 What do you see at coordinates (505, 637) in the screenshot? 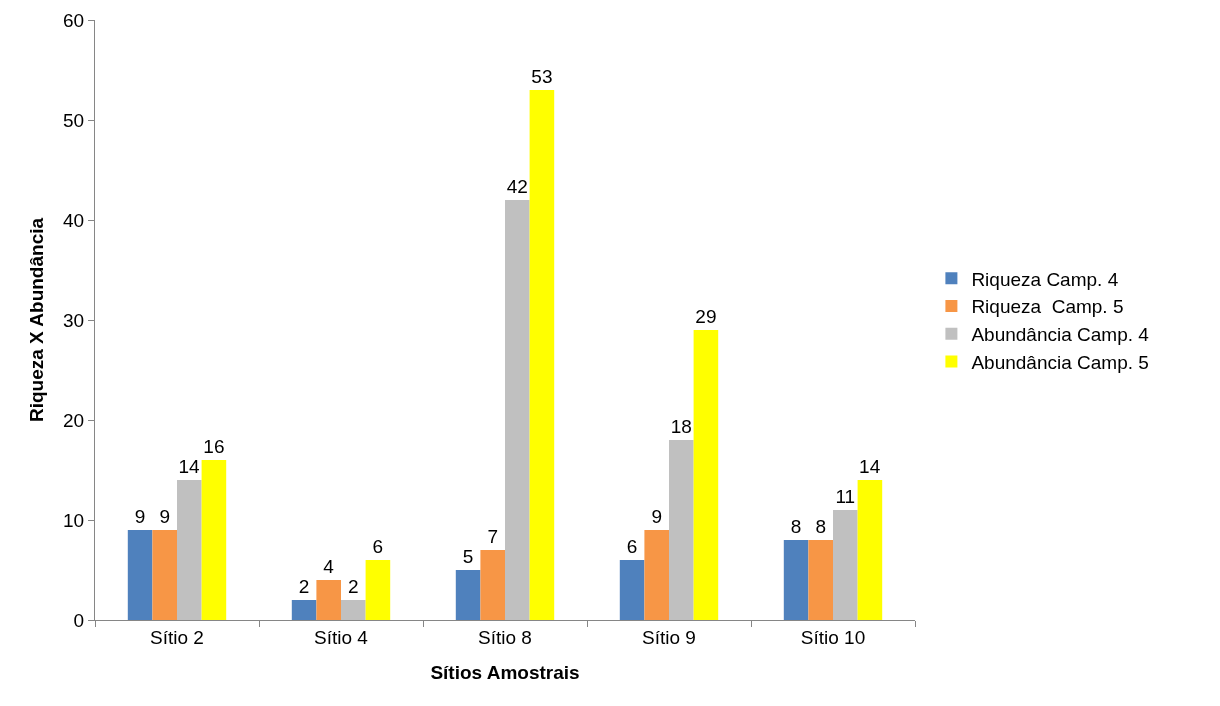
I see `x-tick-label: Sítio 8` at bounding box center [505, 637].